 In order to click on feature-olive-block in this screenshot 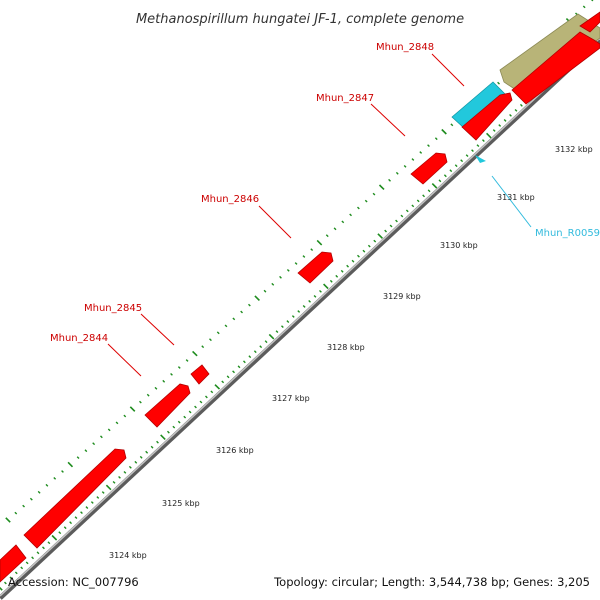, I will do `click(549, 54)`.